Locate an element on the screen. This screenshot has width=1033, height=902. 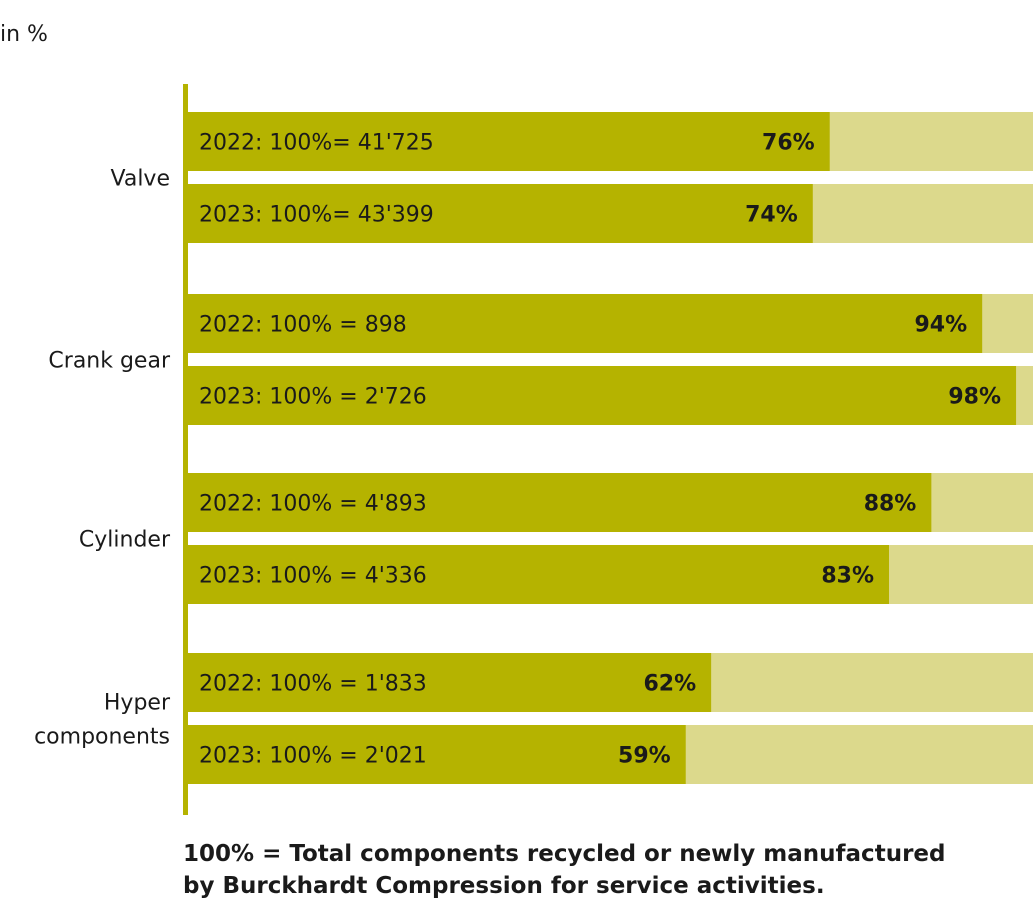
category-label: Valve is located at coordinates (141, 179).